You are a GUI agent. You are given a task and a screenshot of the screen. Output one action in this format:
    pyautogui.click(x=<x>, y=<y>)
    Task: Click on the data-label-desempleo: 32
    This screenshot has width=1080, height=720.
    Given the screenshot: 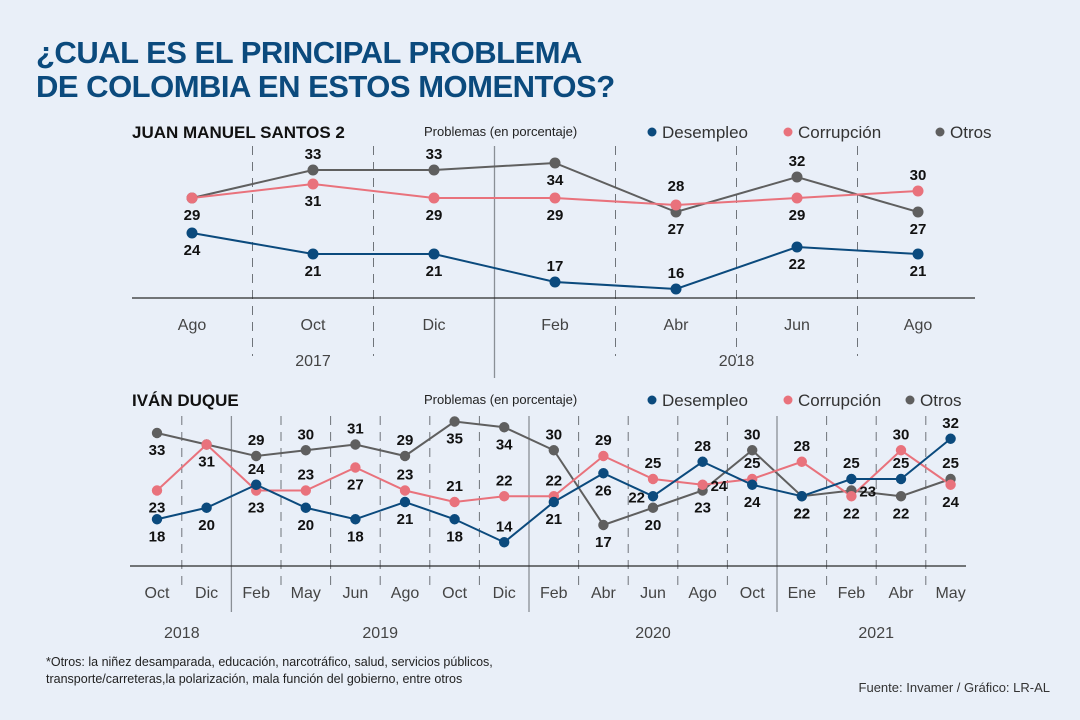 What is the action you would take?
    pyautogui.click(x=950, y=423)
    